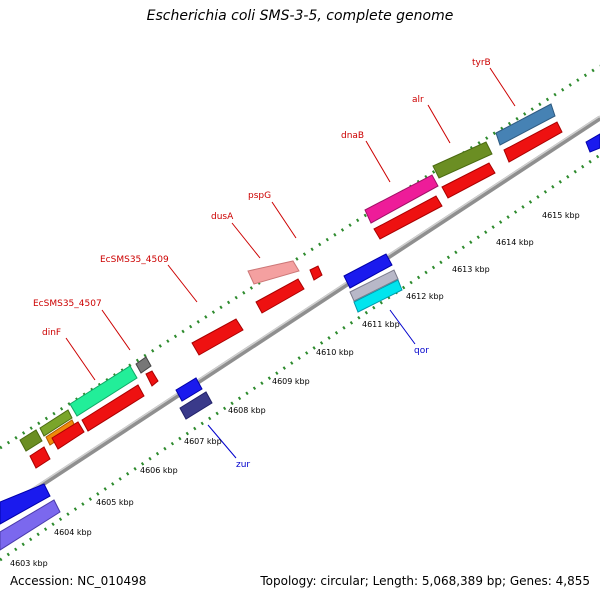 This screenshot has width=600, height=600. Describe the element at coordinates (425, 296) in the screenshot. I see `kbp-tick-label: 4612 kbp` at that location.